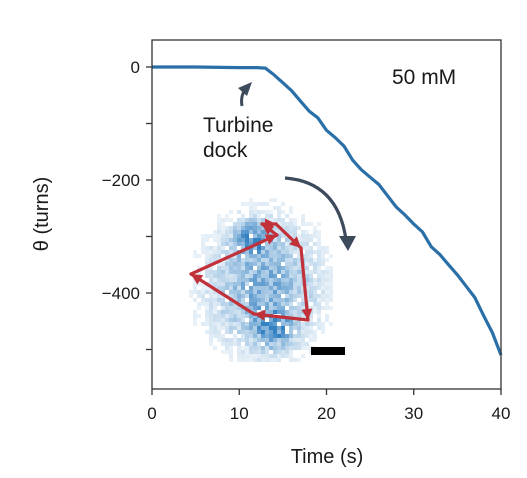  I want to click on x-axis-label: Time (s), so click(327, 457).